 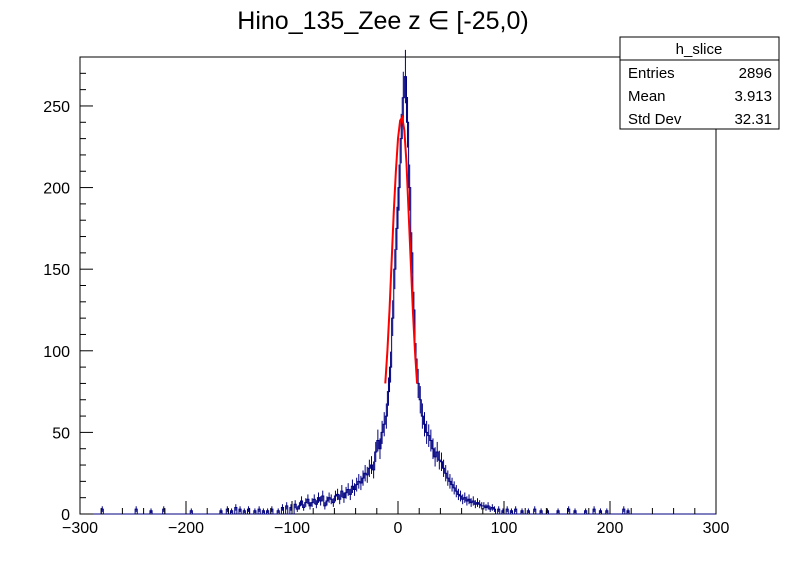 What do you see at coordinates (651, 73) in the screenshot?
I see `stats-entries-label: Entries` at bounding box center [651, 73].